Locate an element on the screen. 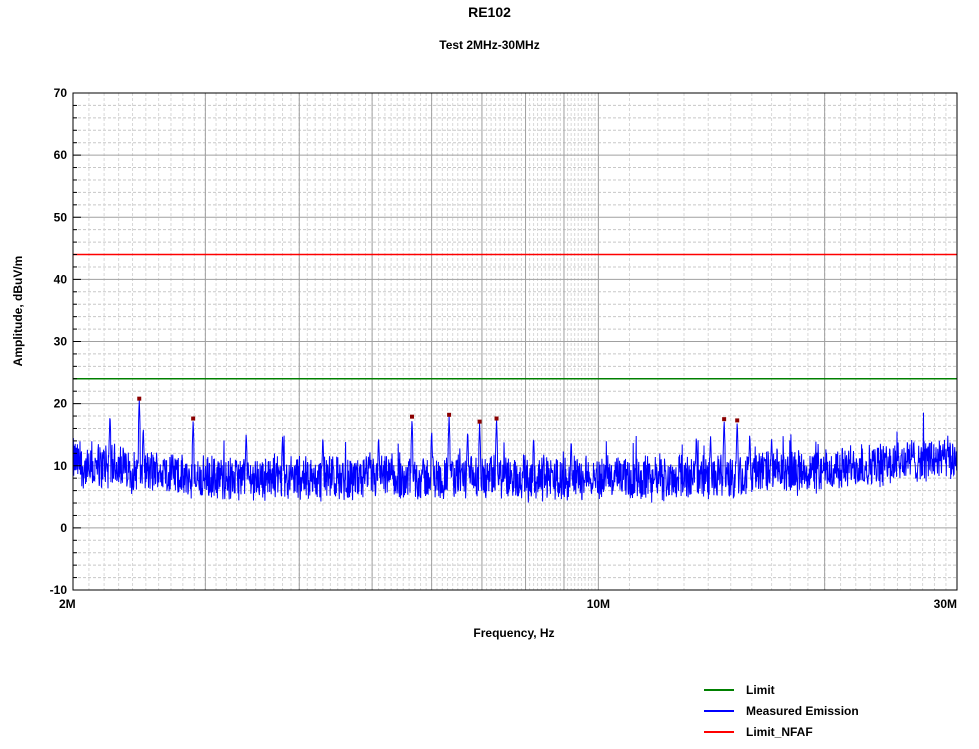 Image resolution: width=979 pixels, height=749 pixels. x-axis-label: Frequency, Hz is located at coordinates (514, 633).